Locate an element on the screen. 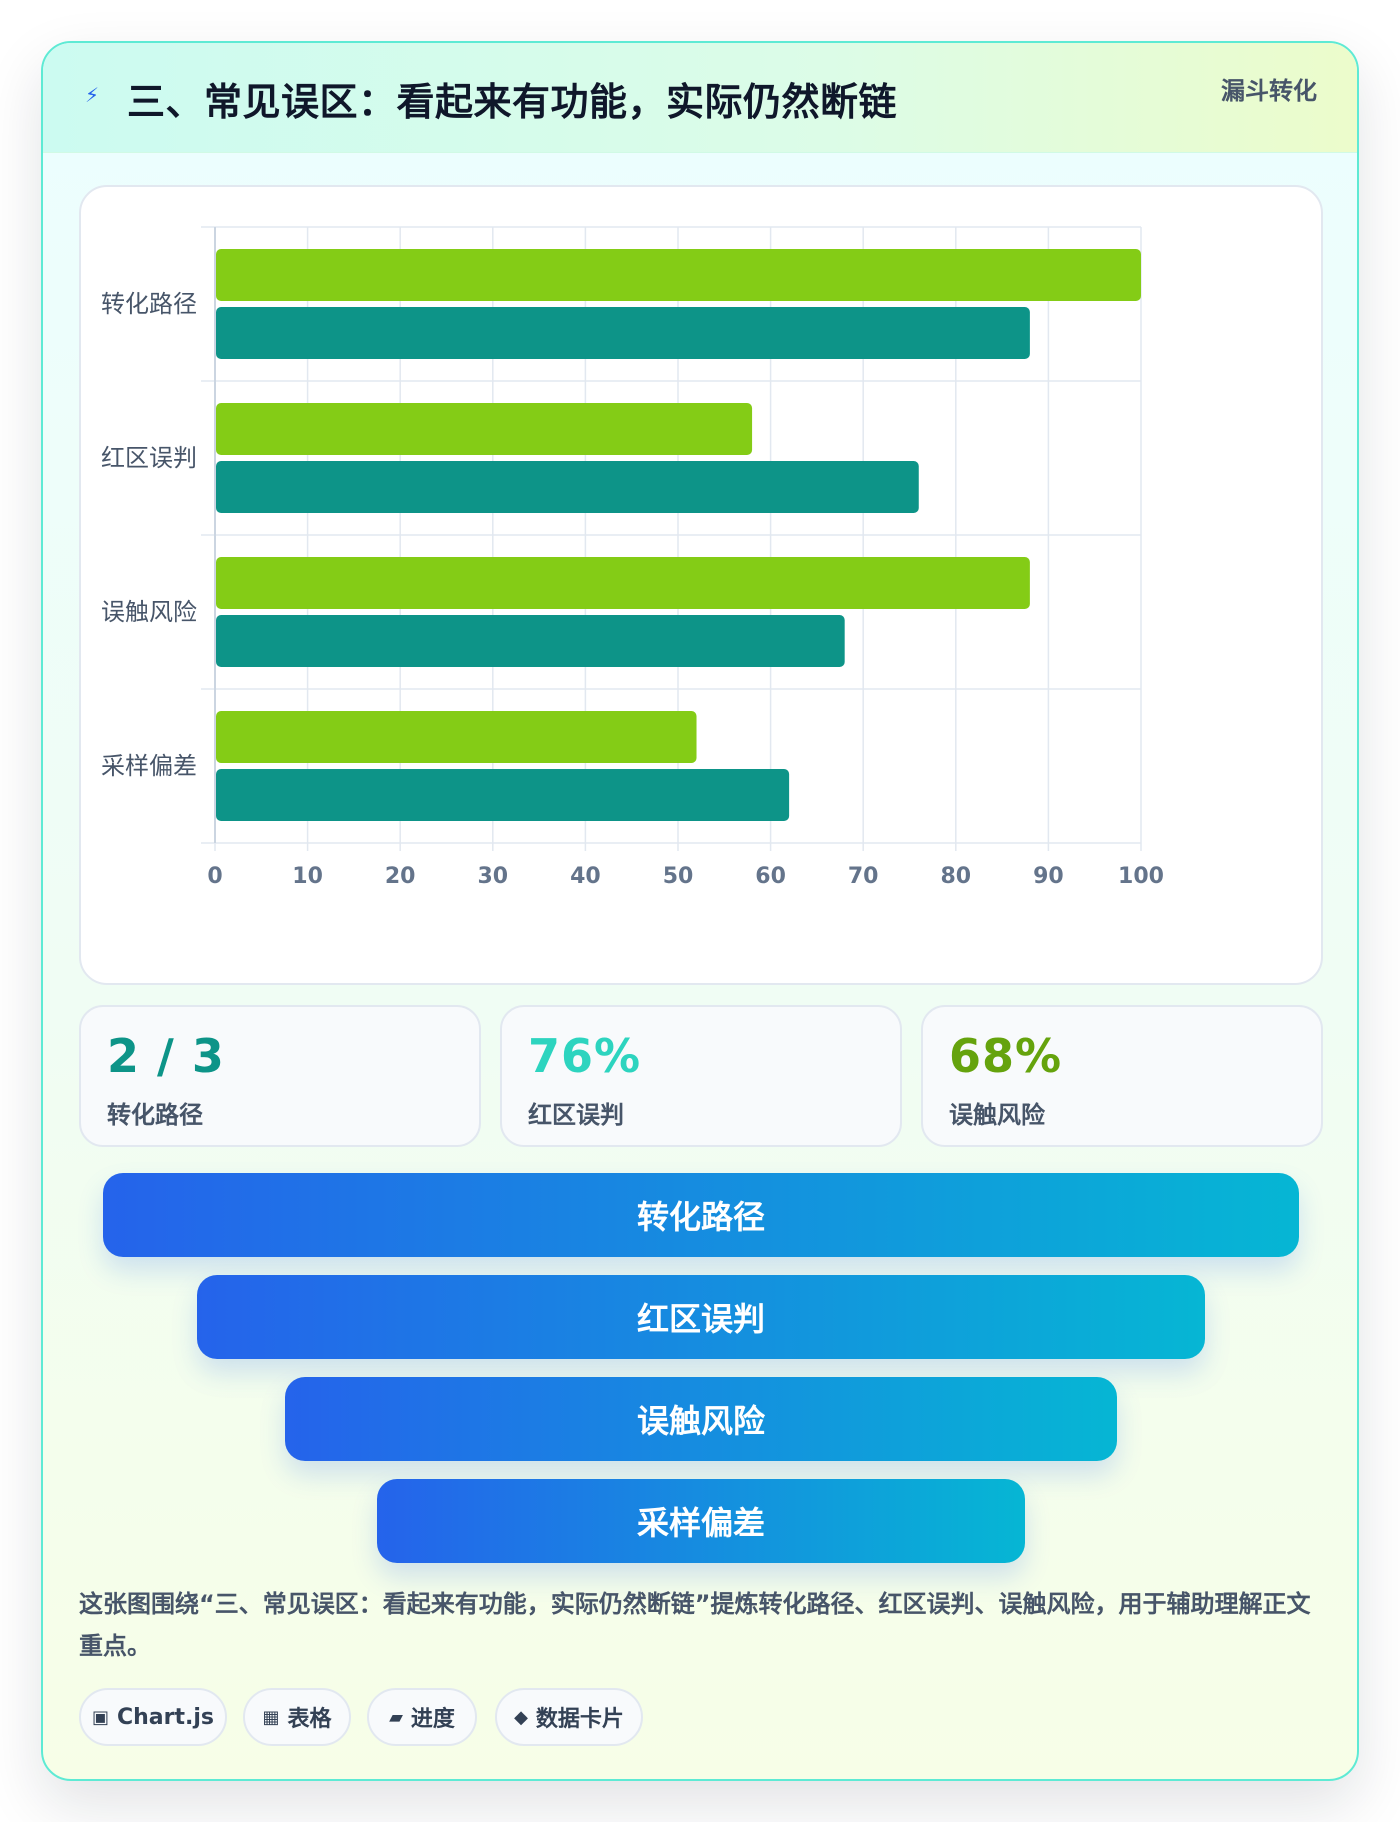 This screenshot has height=1822, width=1400. page-title: 三、常见误区：看起来有功能，实际仍然断链 is located at coordinates (512, 102).